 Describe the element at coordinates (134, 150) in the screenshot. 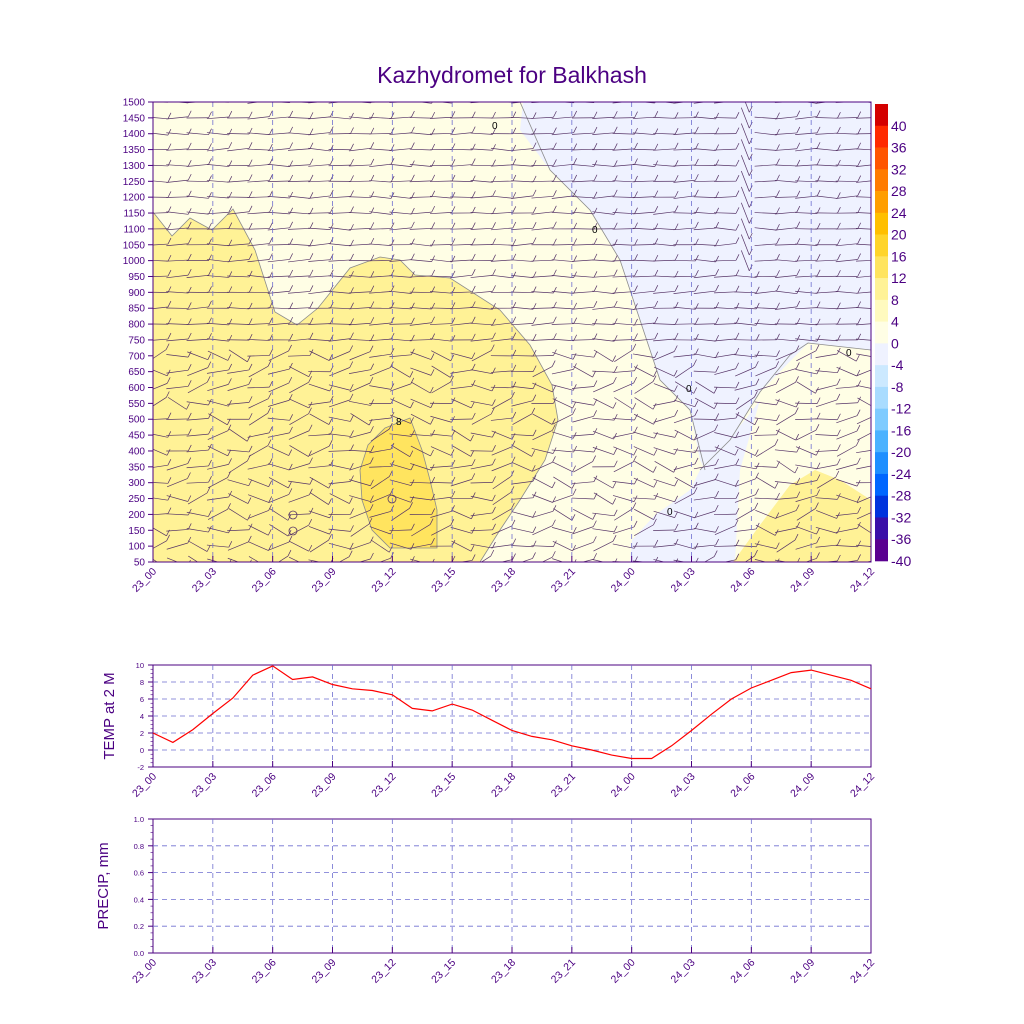

I see `y-tick-label: 1350` at that location.